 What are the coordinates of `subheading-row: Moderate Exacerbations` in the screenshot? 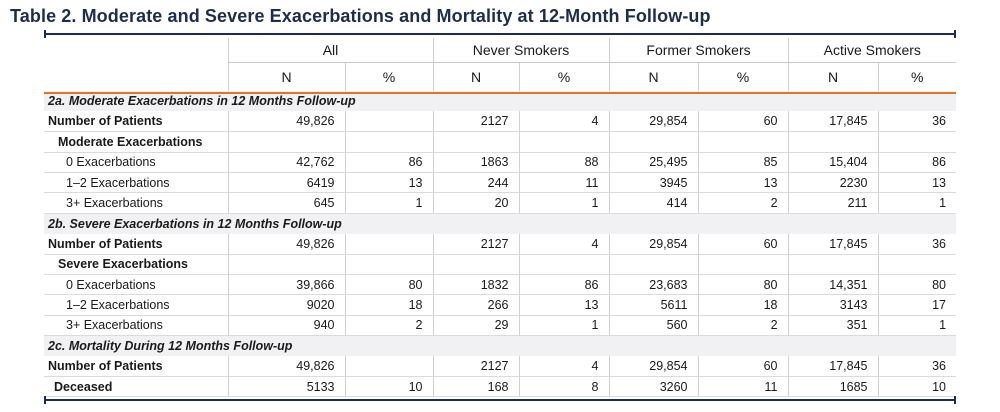 It's located at (500, 142).